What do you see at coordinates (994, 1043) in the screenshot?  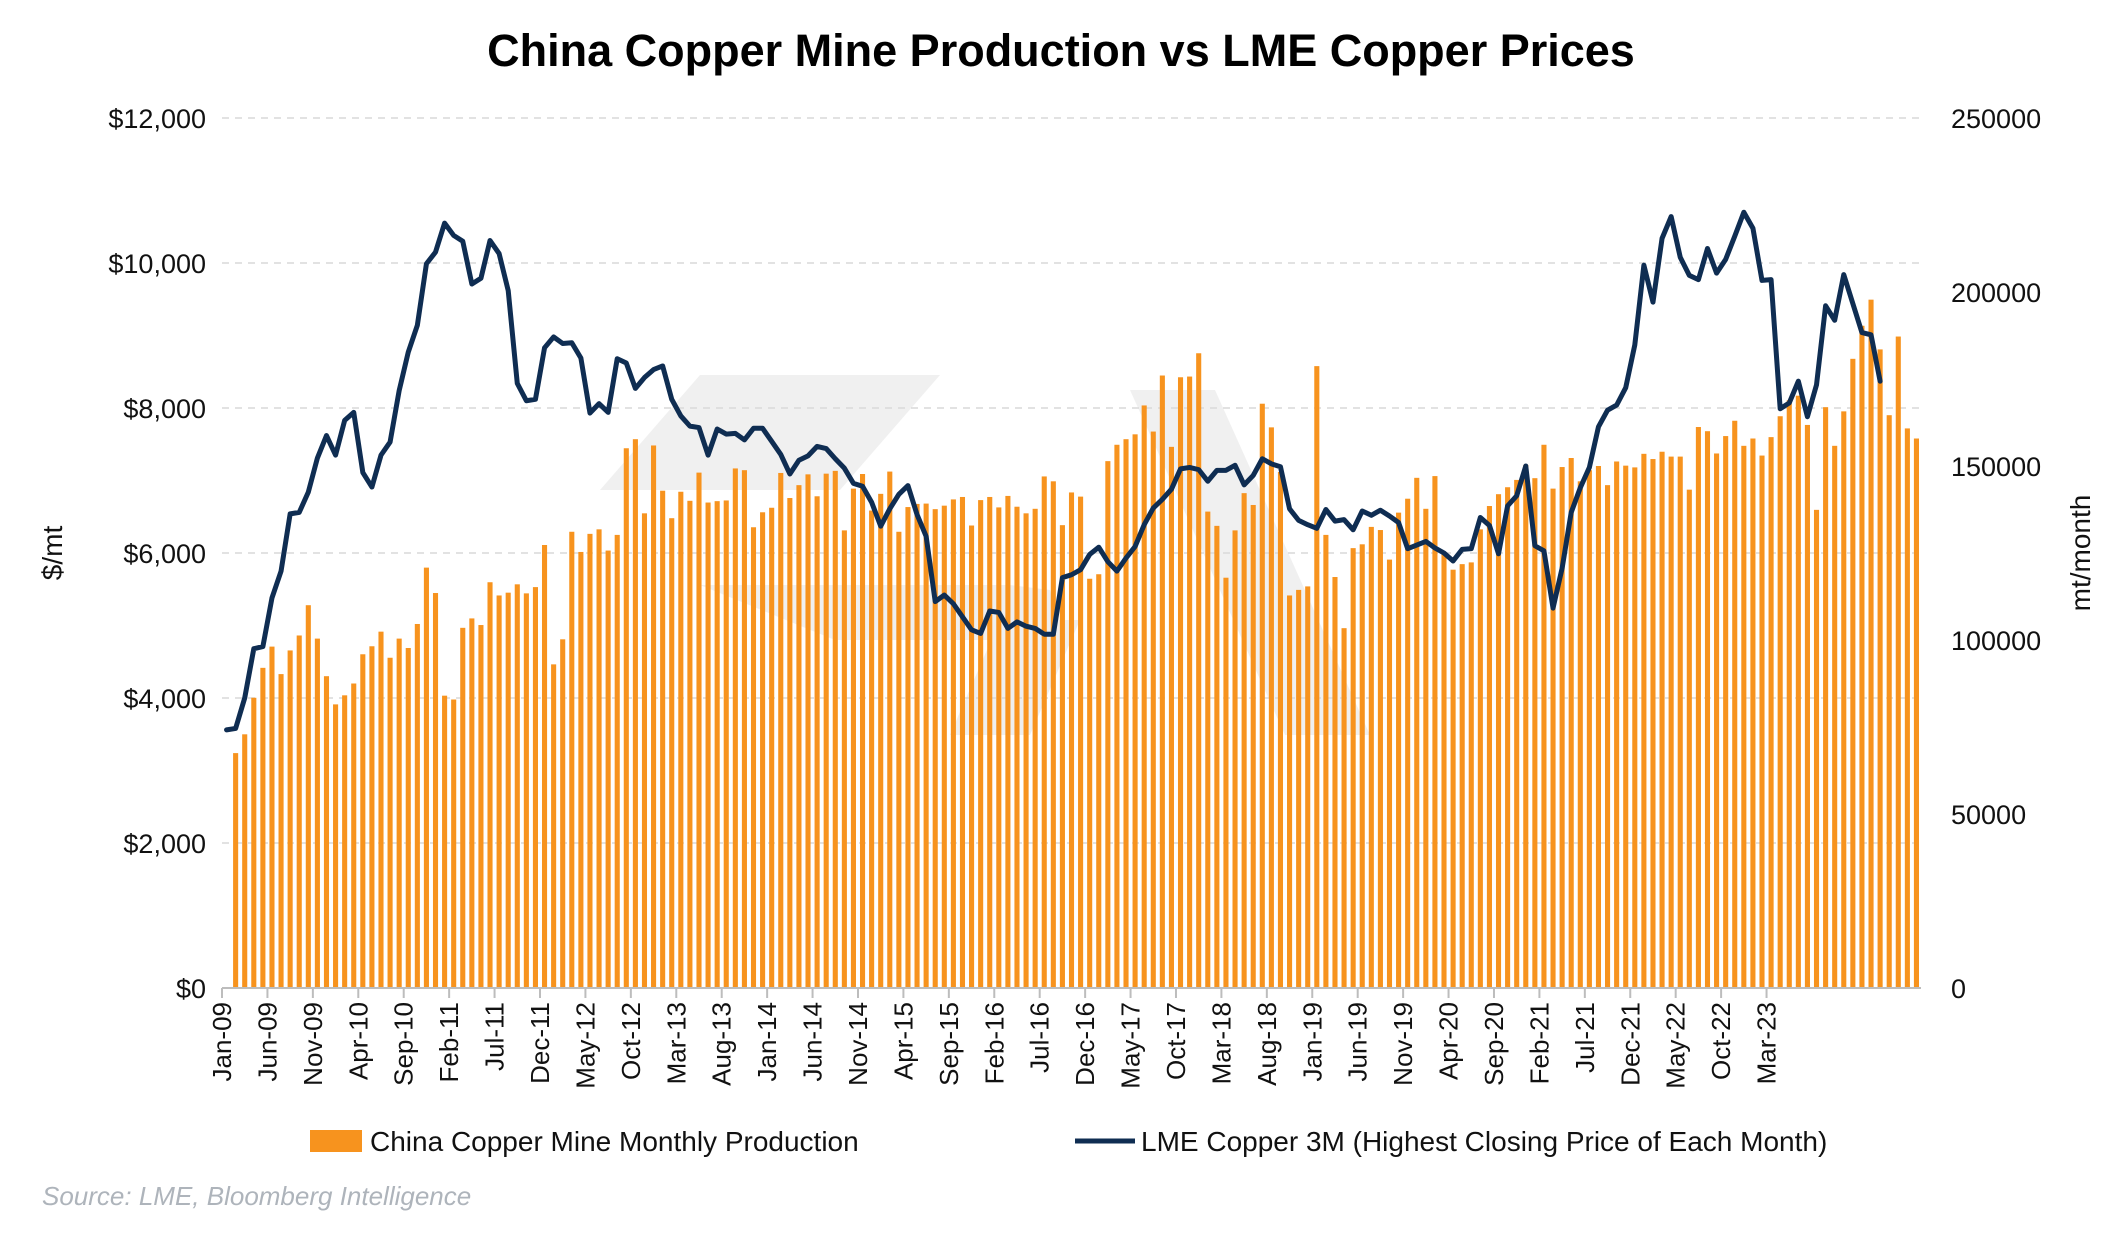 I see `x-tick-label: Feb-16` at bounding box center [994, 1043].